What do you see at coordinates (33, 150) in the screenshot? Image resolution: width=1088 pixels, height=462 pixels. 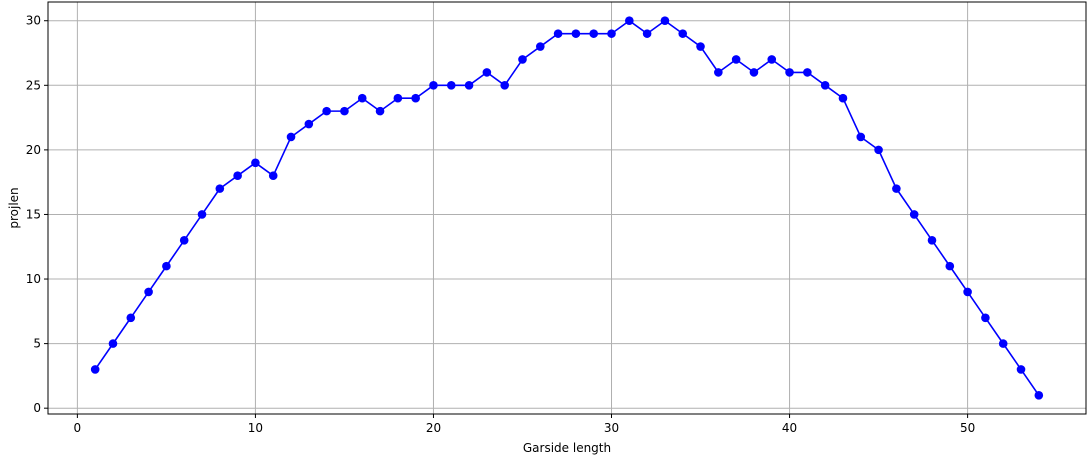 I see `y-tick-label: 20` at bounding box center [33, 150].